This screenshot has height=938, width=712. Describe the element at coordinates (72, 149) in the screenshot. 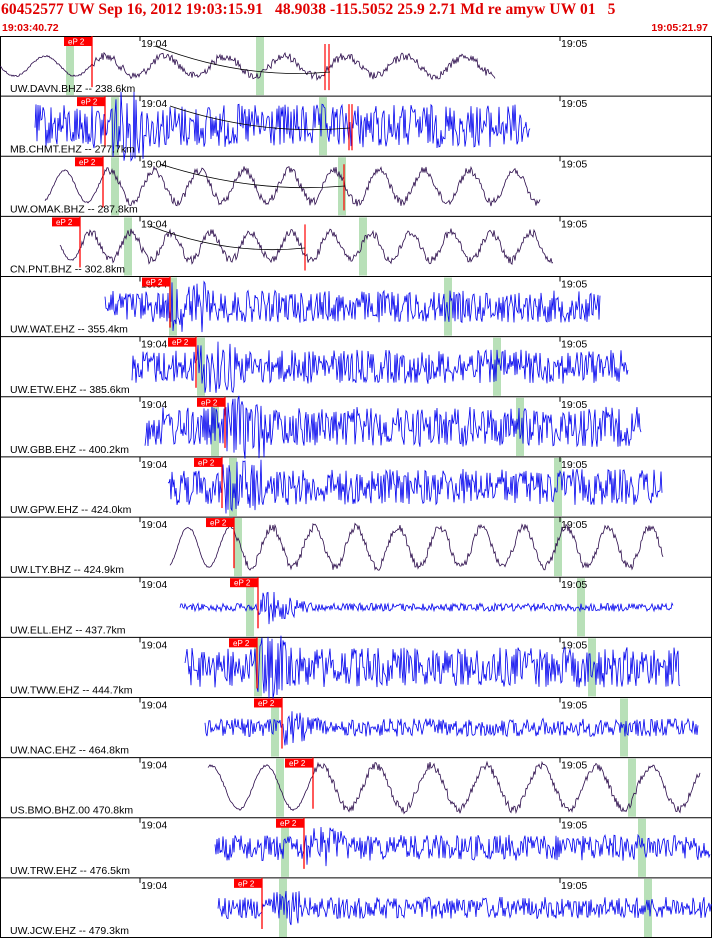

I see `station-label: MB.CHMT.EHZ -- 277.7km` at that location.